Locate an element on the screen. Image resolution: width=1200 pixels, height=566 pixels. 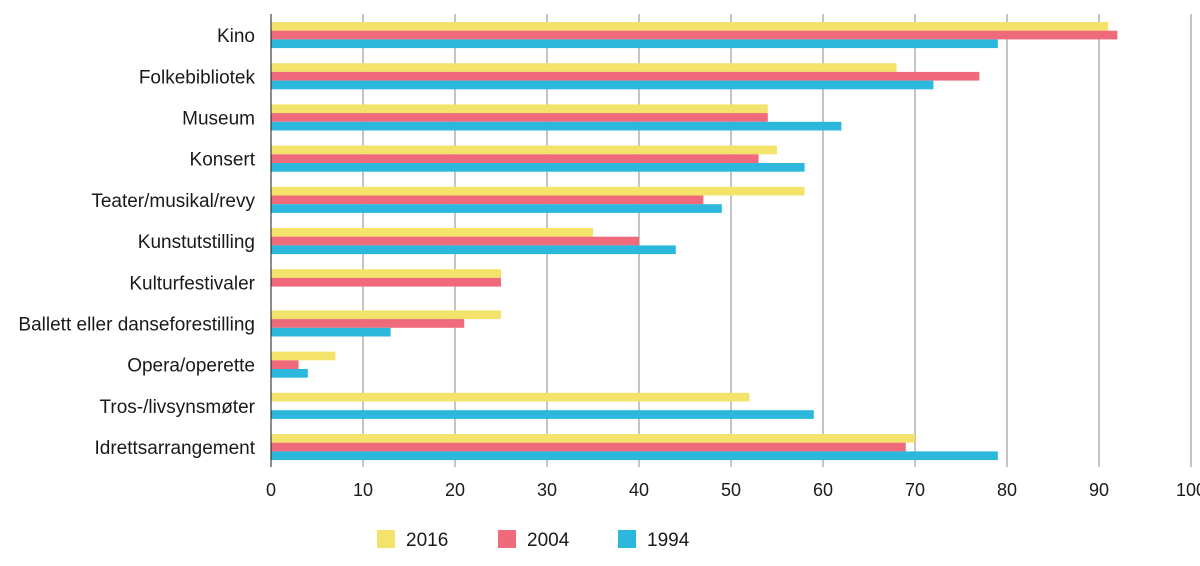
legend-label: 2004 is located at coordinates (548, 540).